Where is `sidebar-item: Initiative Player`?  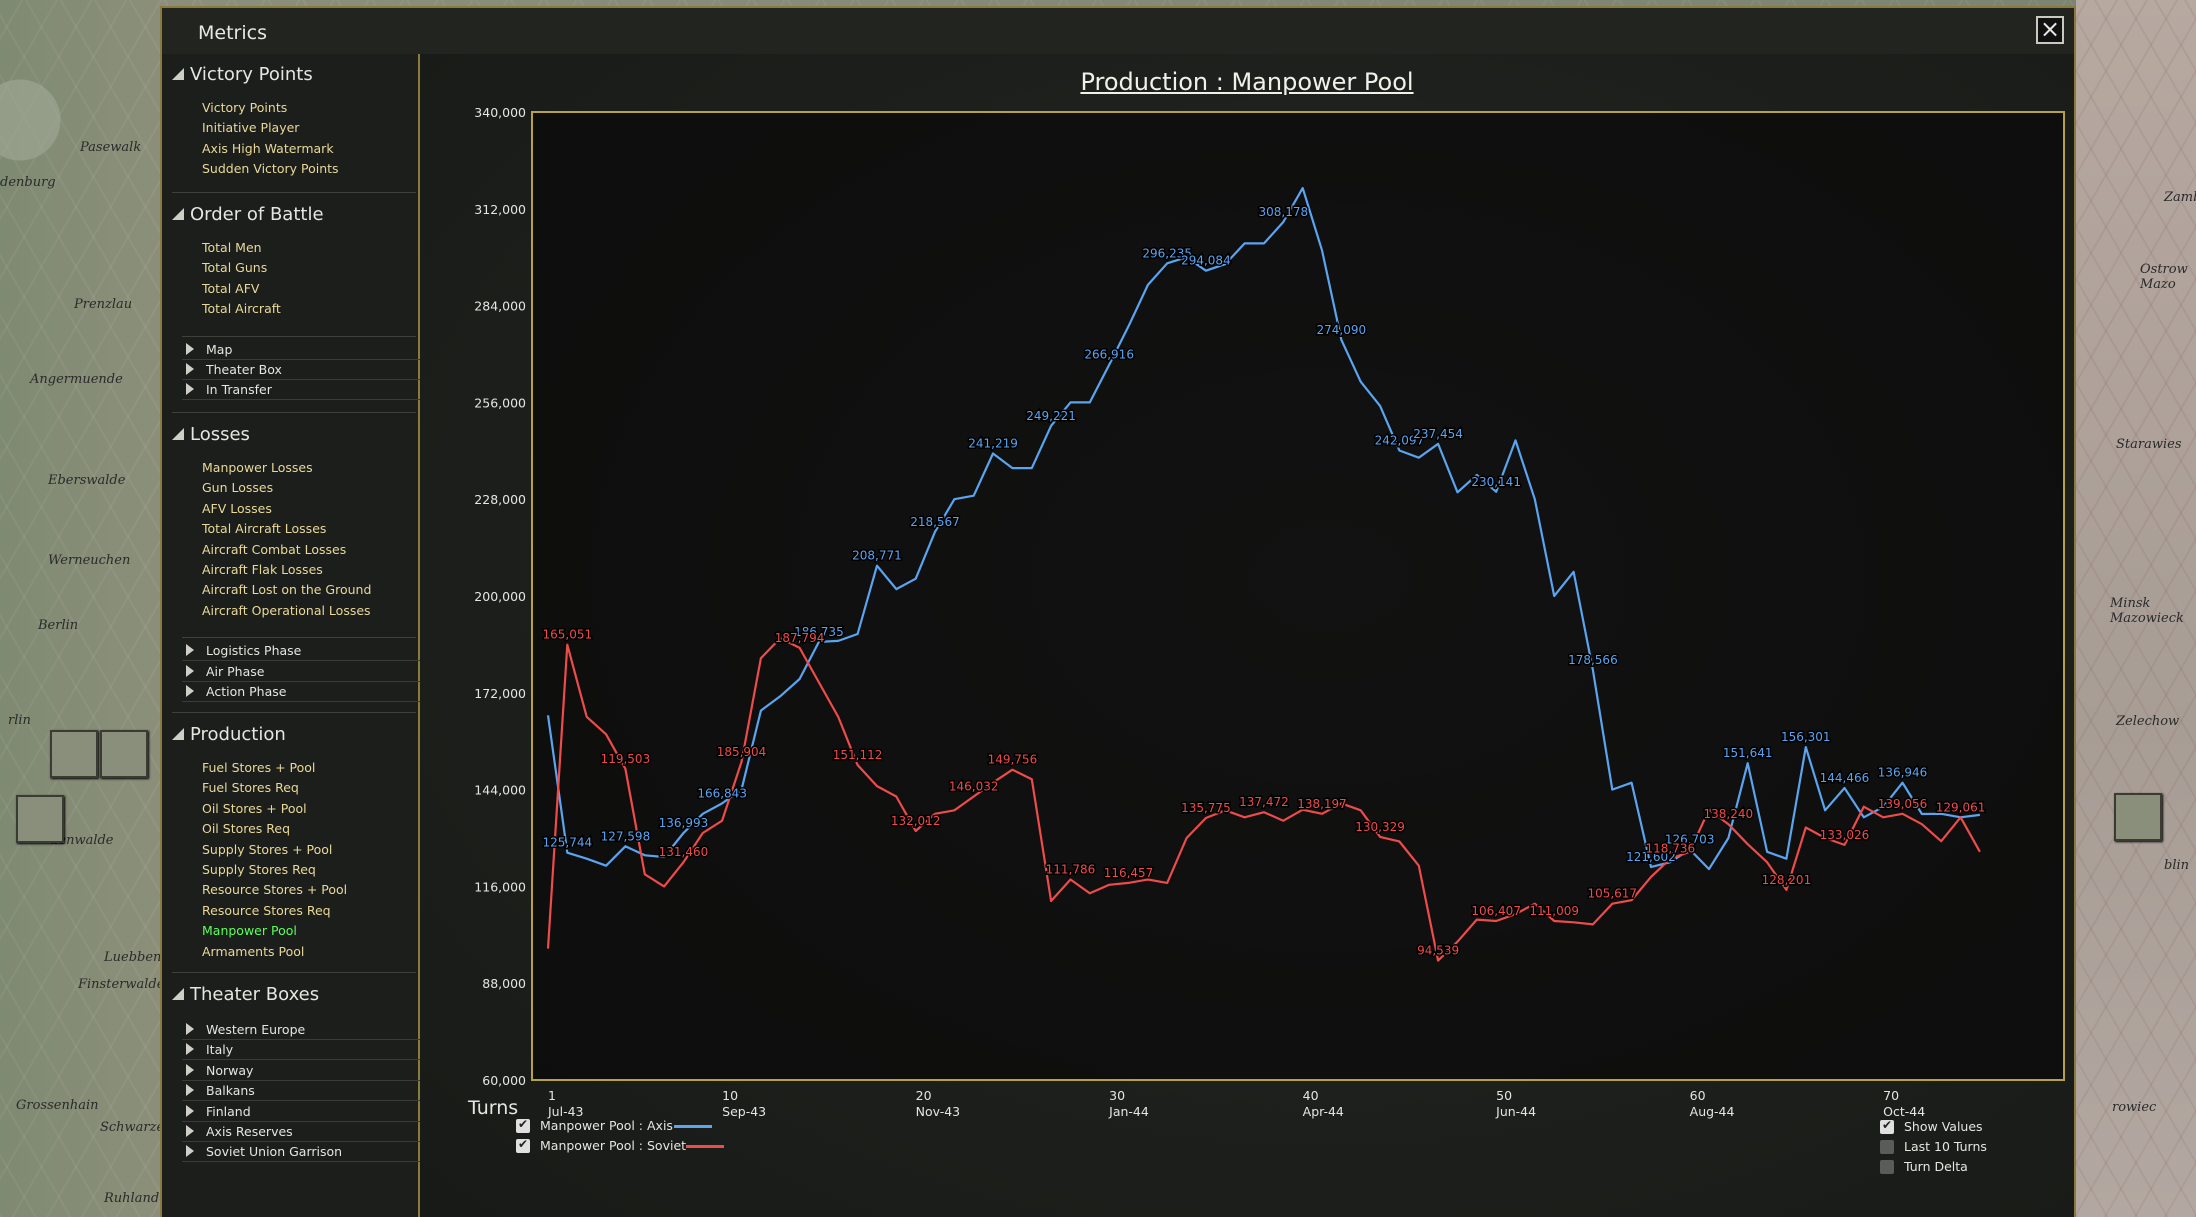
sidebar-item: Initiative Player is located at coordinates (251, 128).